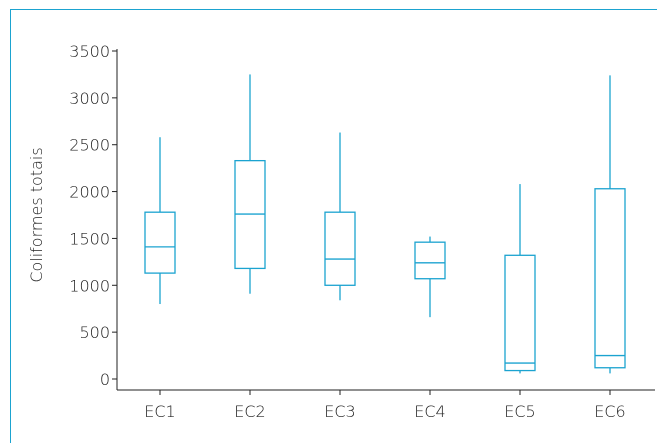 Image resolution: width=657 pixels, height=443 pixels. Describe the element at coordinates (249, 411) in the screenshot. I see `x-tick-label: EC2` at that location.